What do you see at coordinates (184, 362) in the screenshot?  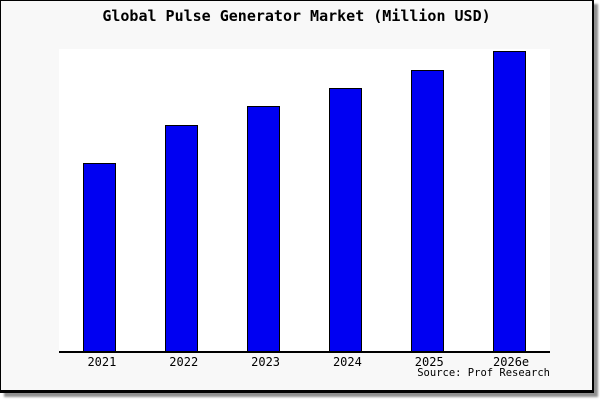 I see `x-tick-label-2022: 2022` at bounding box center [184, 362].